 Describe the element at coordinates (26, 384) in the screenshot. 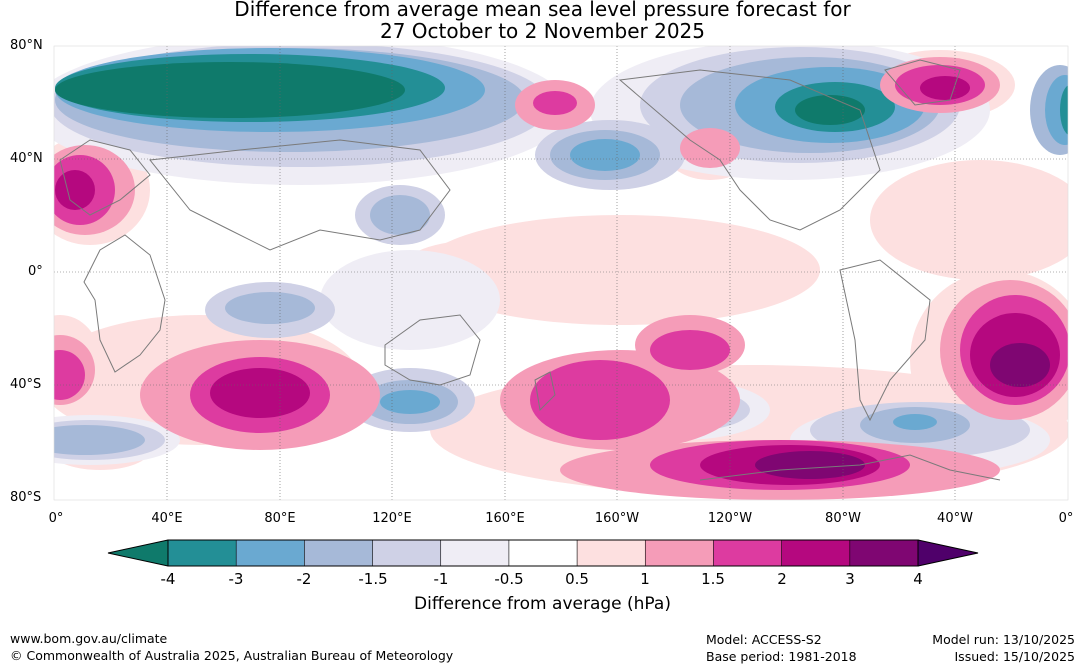

I see `lat-label-40s: 40°S` at that location.